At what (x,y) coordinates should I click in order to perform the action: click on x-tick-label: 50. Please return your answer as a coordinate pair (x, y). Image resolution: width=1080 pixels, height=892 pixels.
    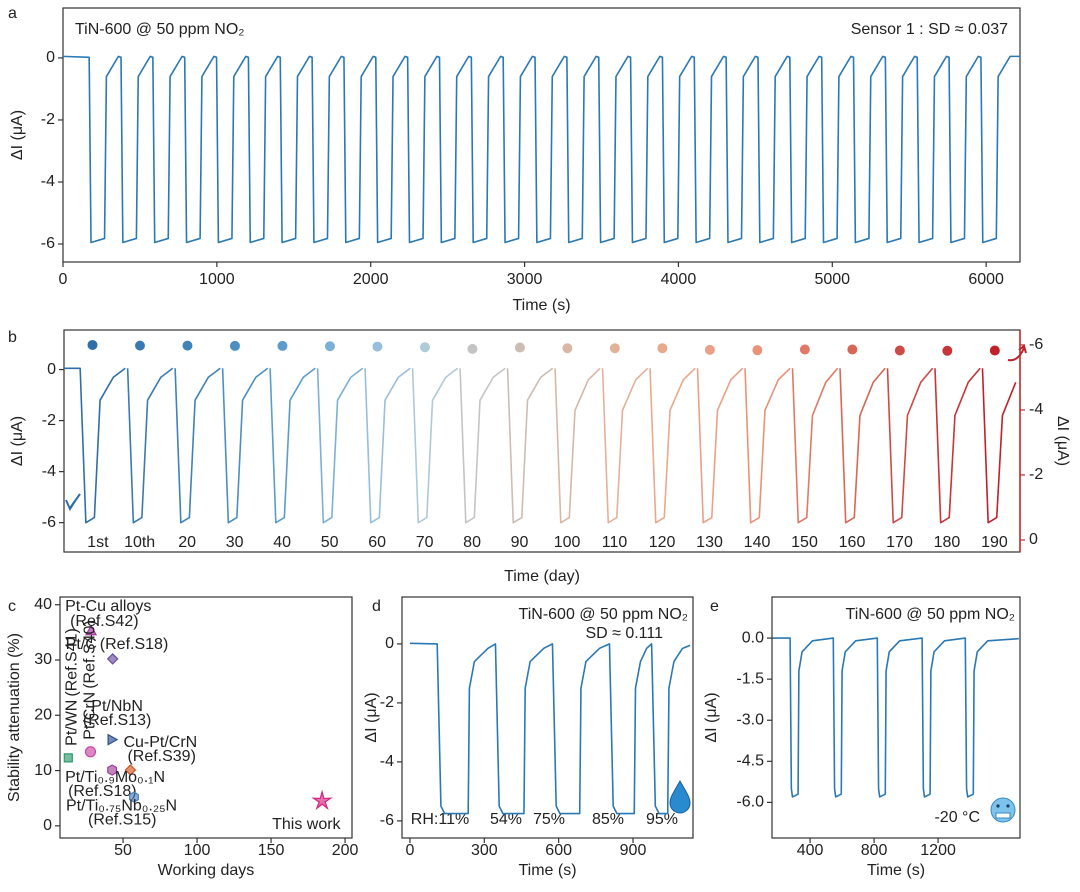
    Looking at the image, I should click on (123, 850).